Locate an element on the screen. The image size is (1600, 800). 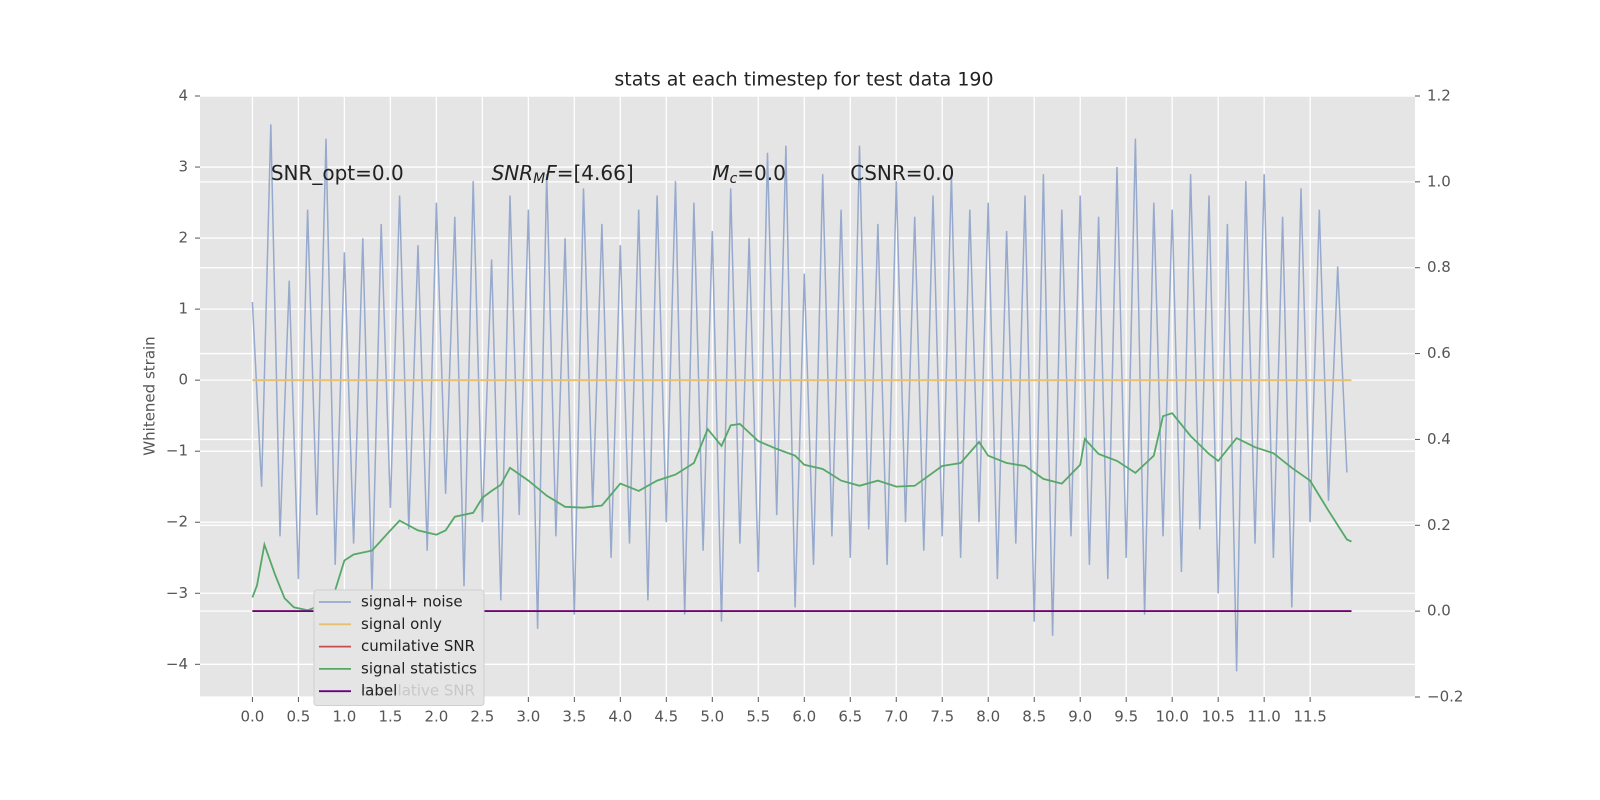
y2-tick-label: 0.8 is located at coordinates (1439, 267).